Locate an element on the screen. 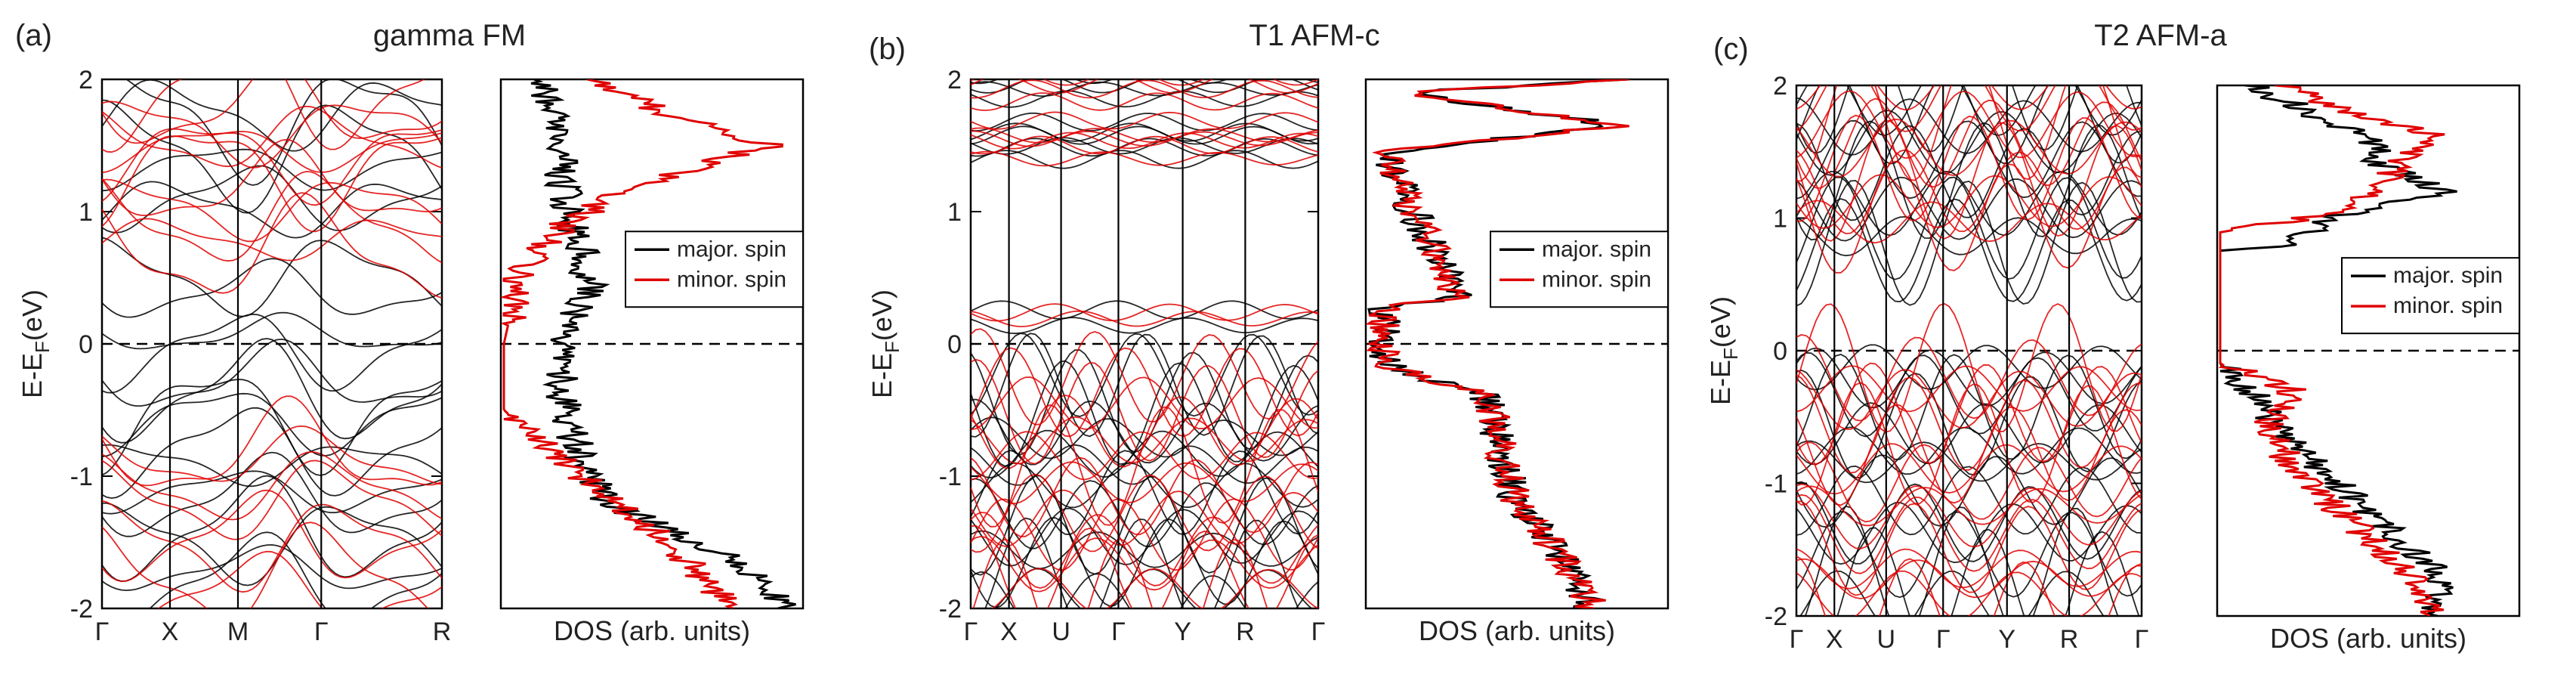 Image resolution: width=2576 pixels, height=684 pixels. legend-label: major. spin is located at coordinates (2448, 276).